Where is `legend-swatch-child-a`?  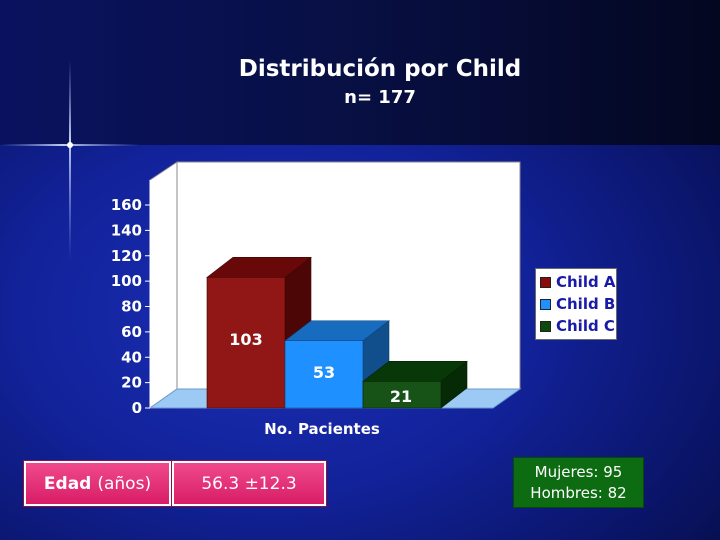 legend-swatch-child-a is located at coordinates (545, 282).